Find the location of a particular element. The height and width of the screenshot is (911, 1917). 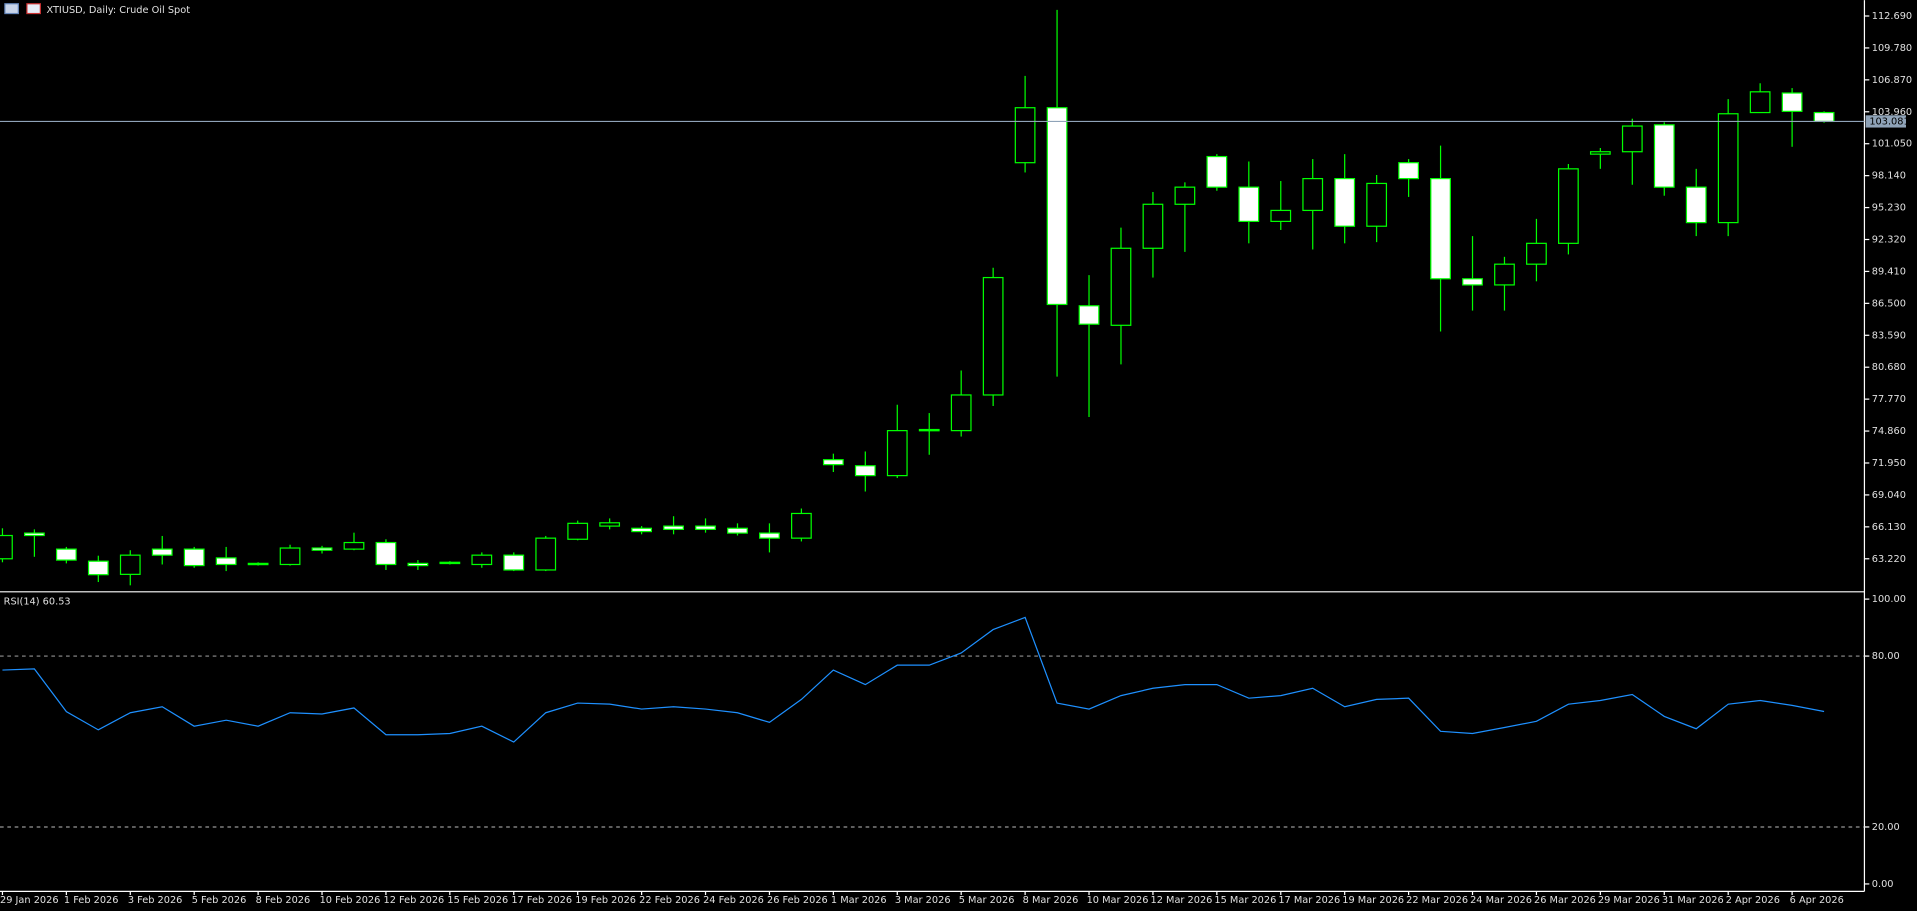

y-tick-label: 86.500 is located at coordinates (1889, 303).